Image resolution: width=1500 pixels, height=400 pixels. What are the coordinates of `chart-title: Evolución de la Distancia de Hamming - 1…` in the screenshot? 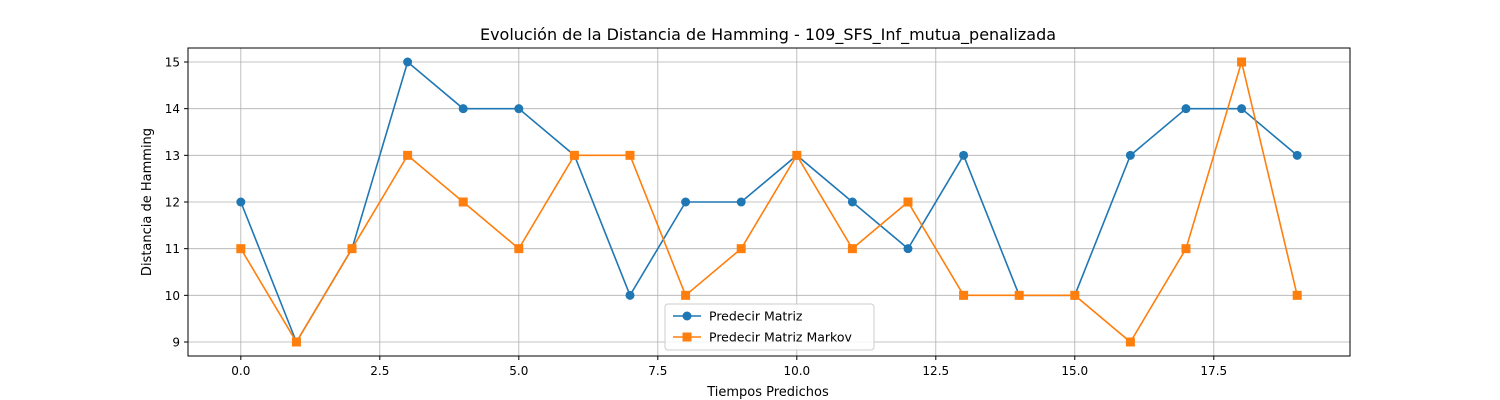 It's located at (768, 35).